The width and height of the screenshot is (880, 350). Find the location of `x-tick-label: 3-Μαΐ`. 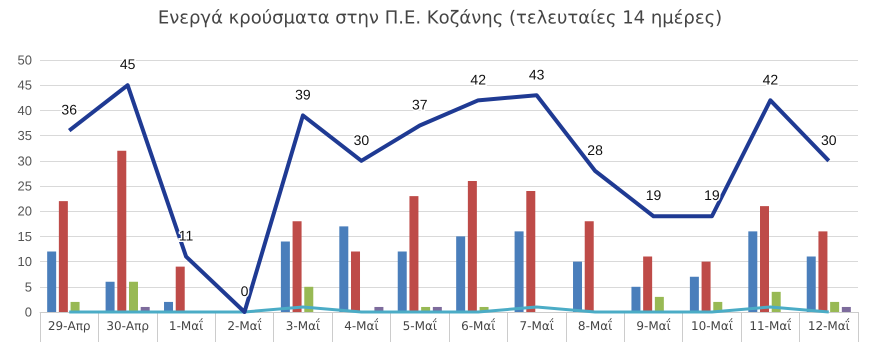

x-tick-label: 3-Μαΐ is located at coordinates (303, 325).